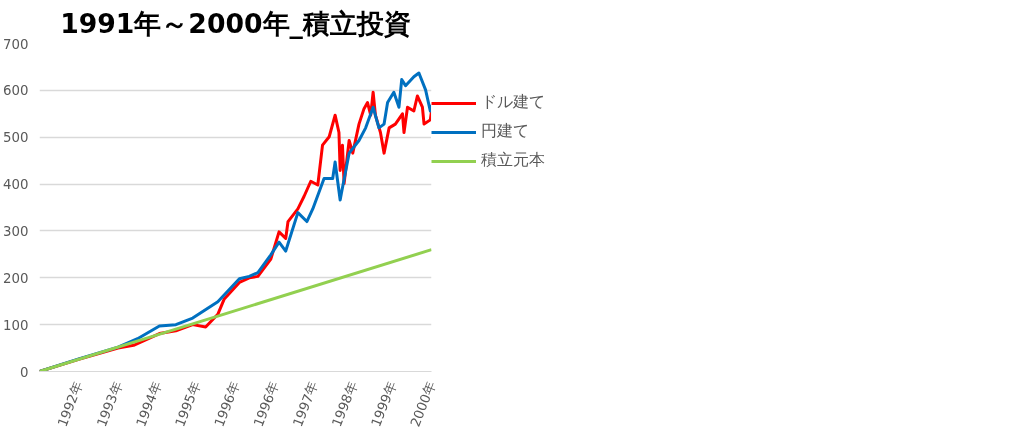  Describe the element at coordinates (16, 44) in the screenshot. I see `y-tick-label: 700` at that location.